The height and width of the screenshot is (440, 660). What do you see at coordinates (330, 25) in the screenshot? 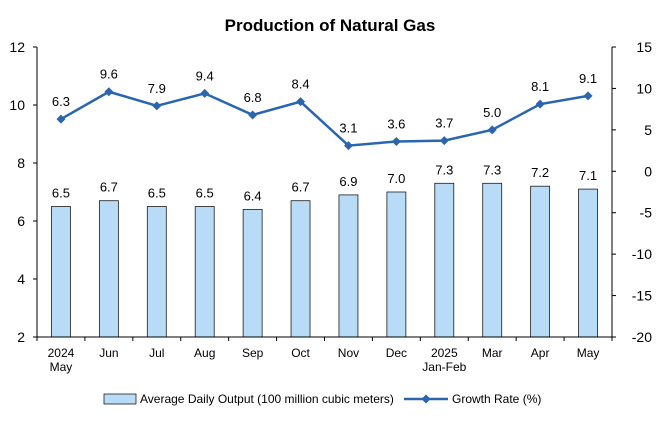
I see `chart-title: Production of Natural Gas` at bounding box center [330, 25].